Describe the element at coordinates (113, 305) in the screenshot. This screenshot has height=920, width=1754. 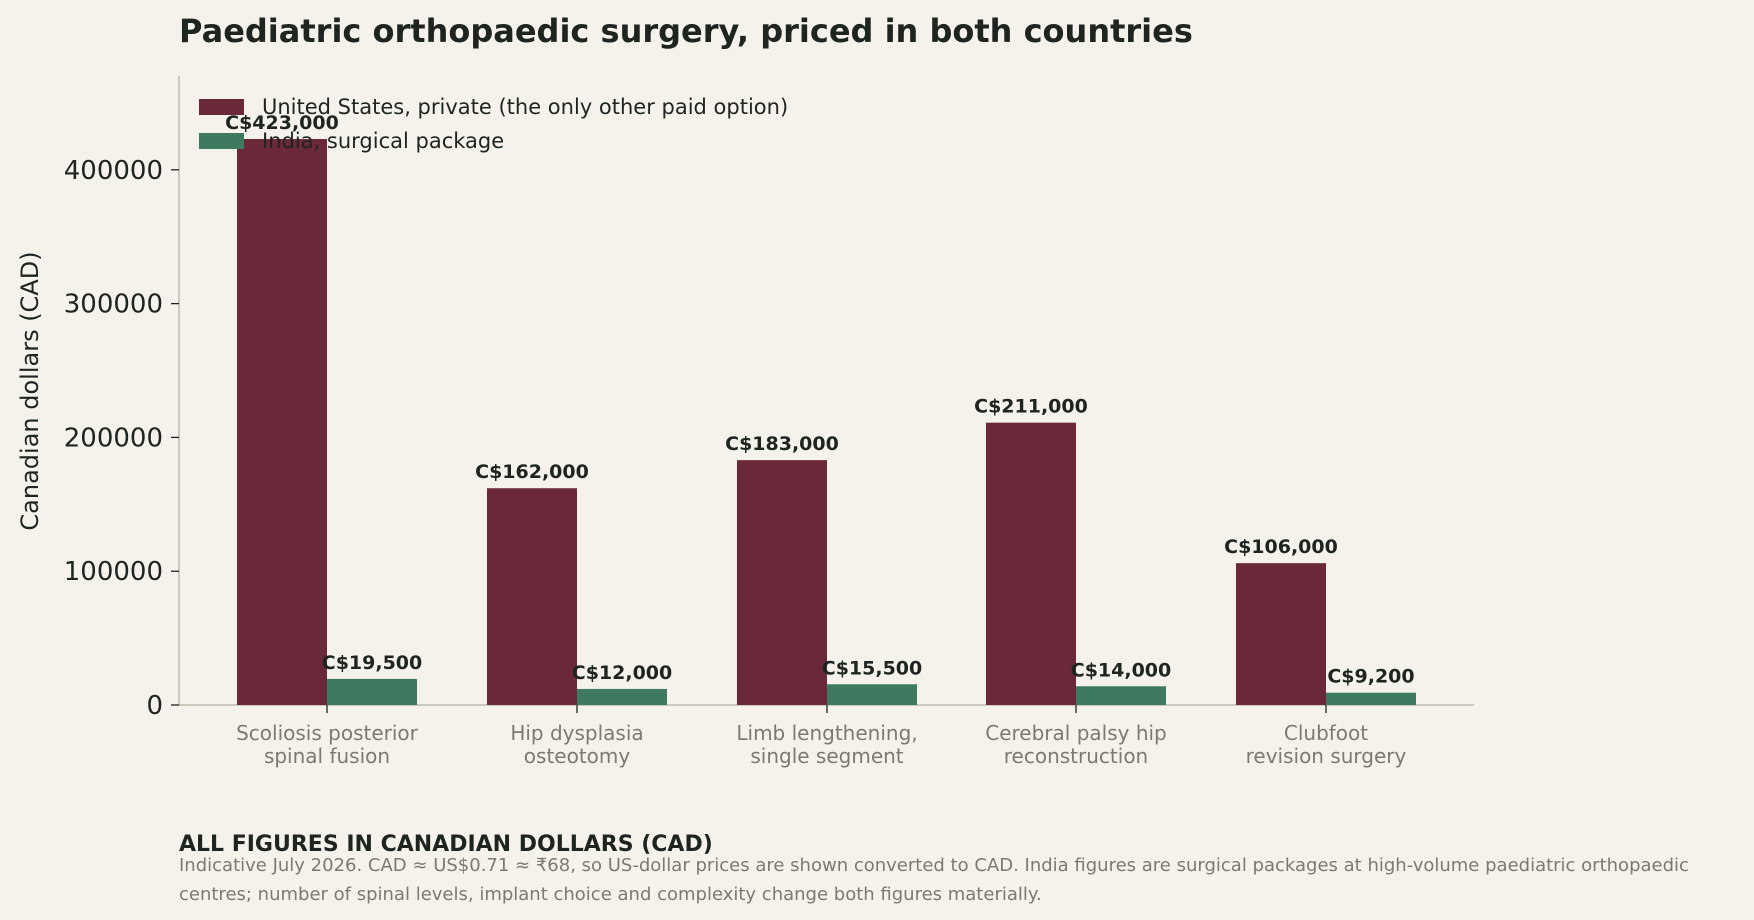
I see `y-tick-label: 300000` at that location.